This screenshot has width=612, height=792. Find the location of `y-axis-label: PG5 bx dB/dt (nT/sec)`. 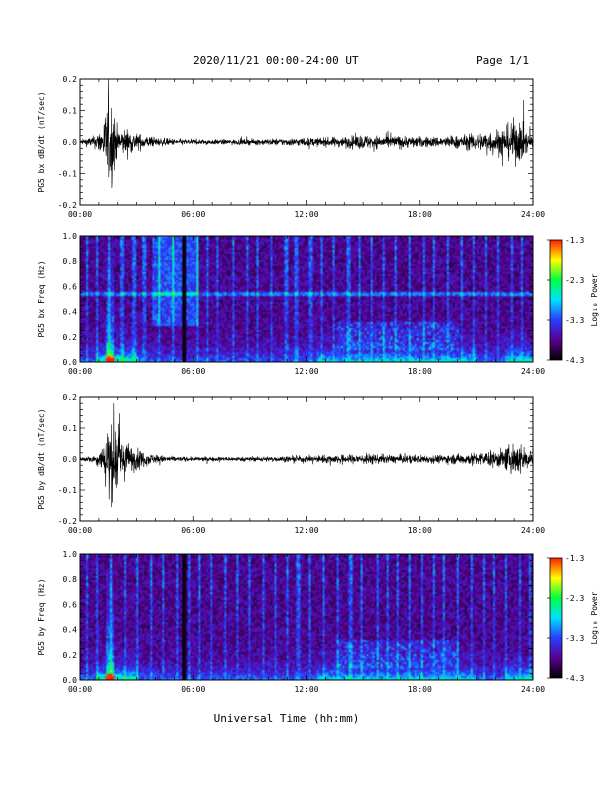

y-axis-label: PG5 bx dB/dt (nT/sec) is located at coordinates (41, 141).